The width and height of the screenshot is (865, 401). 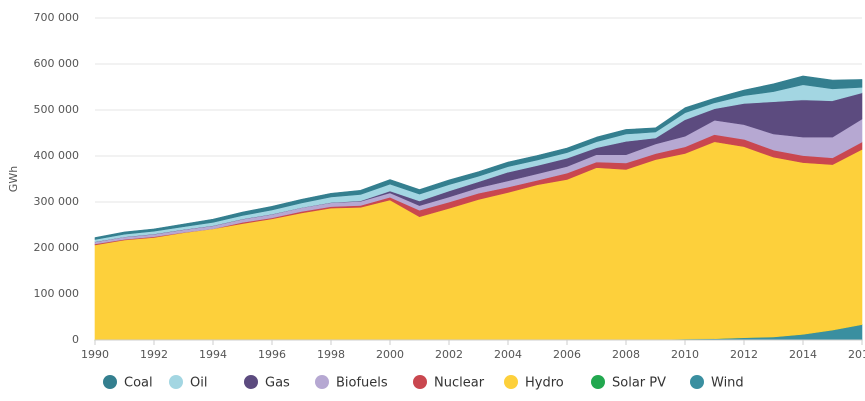 What do you see at coordinates (57, 17) in the screenshot?
I see `y-tick-label: 700 000` at bounding box center [57, 17].